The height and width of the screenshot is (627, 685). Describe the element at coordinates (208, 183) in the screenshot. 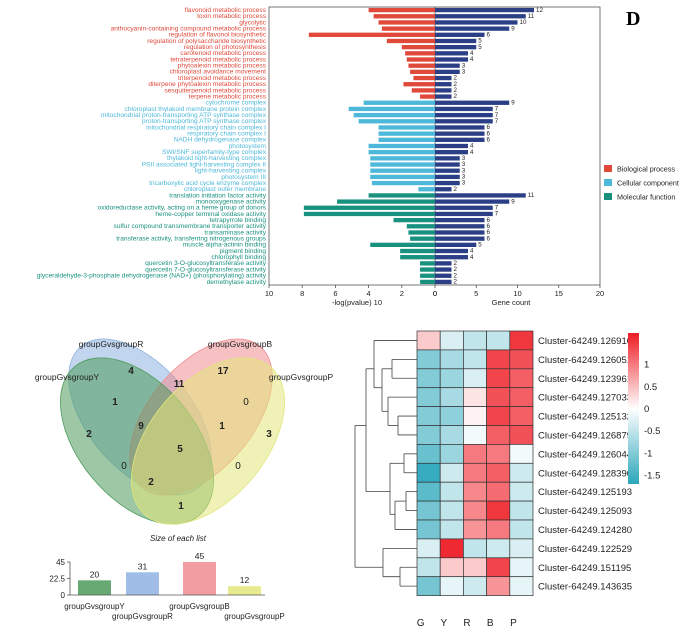

I see `go-term-label: tricarboxylic acid cycle enzyme complex` at that location.